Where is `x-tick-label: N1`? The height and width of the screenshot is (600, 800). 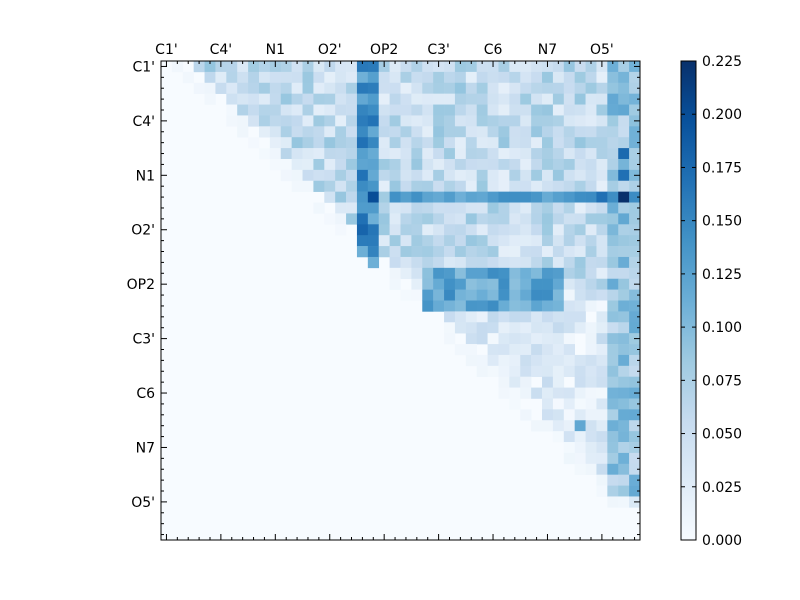 x-tick-label: N1 is located at coordinates (275, 50).